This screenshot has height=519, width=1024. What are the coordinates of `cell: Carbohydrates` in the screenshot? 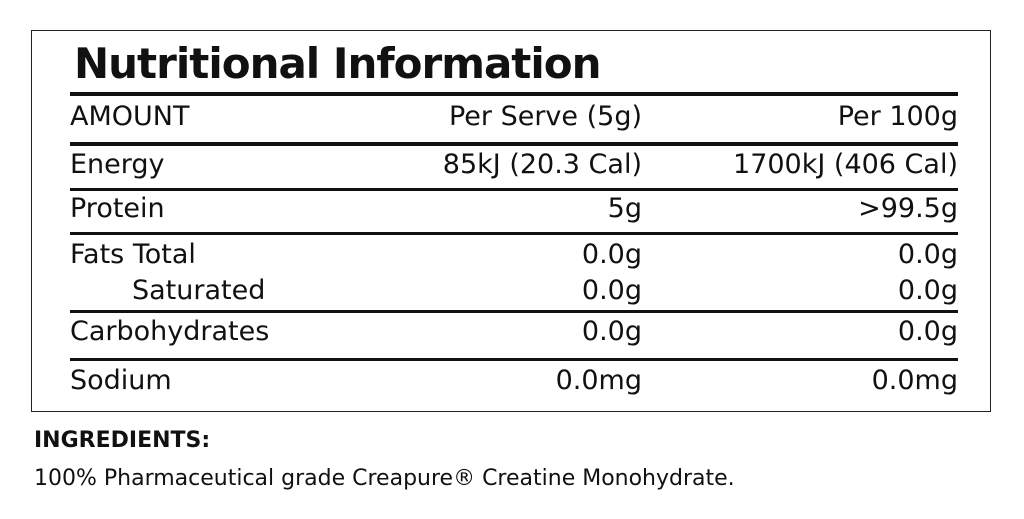 It's located at (170, 331).